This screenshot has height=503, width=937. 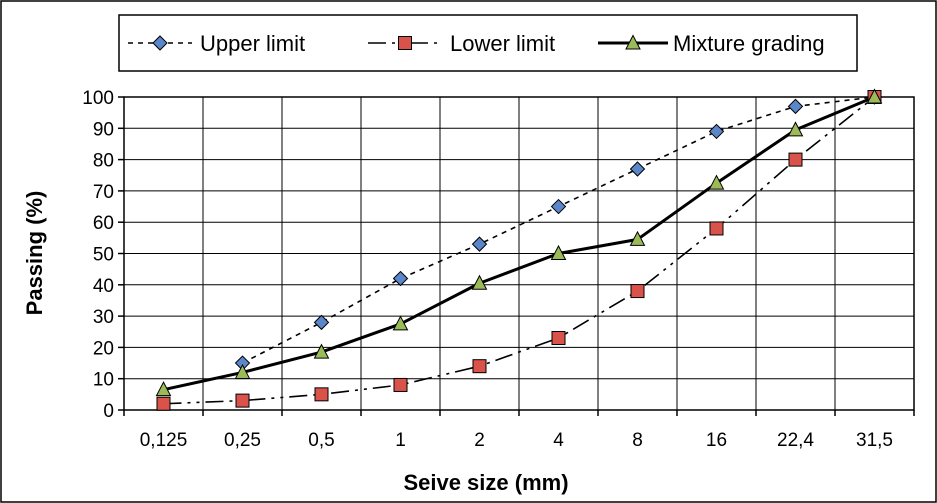 What do you see at coordinates (160, 43) in the screenshot?
I see `legend-marker-upper-limit` at bounding box center [160, 43].